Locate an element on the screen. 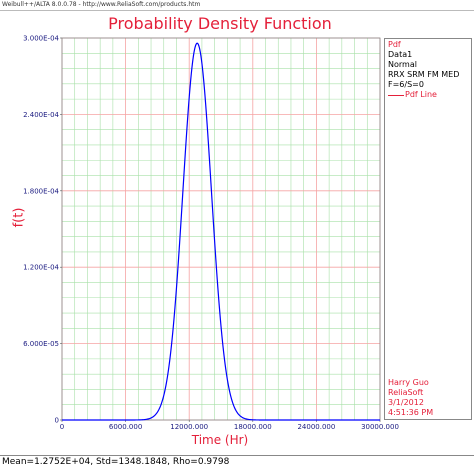 The height and width of the screenshot is (468, 474). legend-series-label: Pdf Line is located at coordinates (421, 94).